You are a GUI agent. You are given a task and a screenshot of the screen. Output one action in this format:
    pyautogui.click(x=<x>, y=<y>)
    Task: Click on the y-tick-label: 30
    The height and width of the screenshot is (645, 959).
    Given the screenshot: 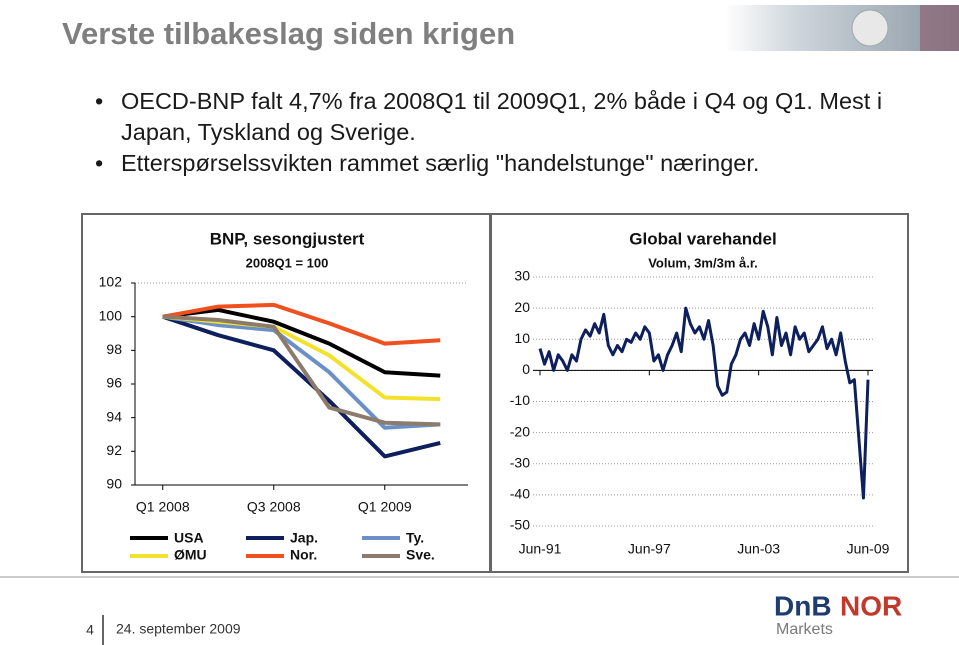 What is the action you would take?
    pyautogui.click(x=522, y=276)
    